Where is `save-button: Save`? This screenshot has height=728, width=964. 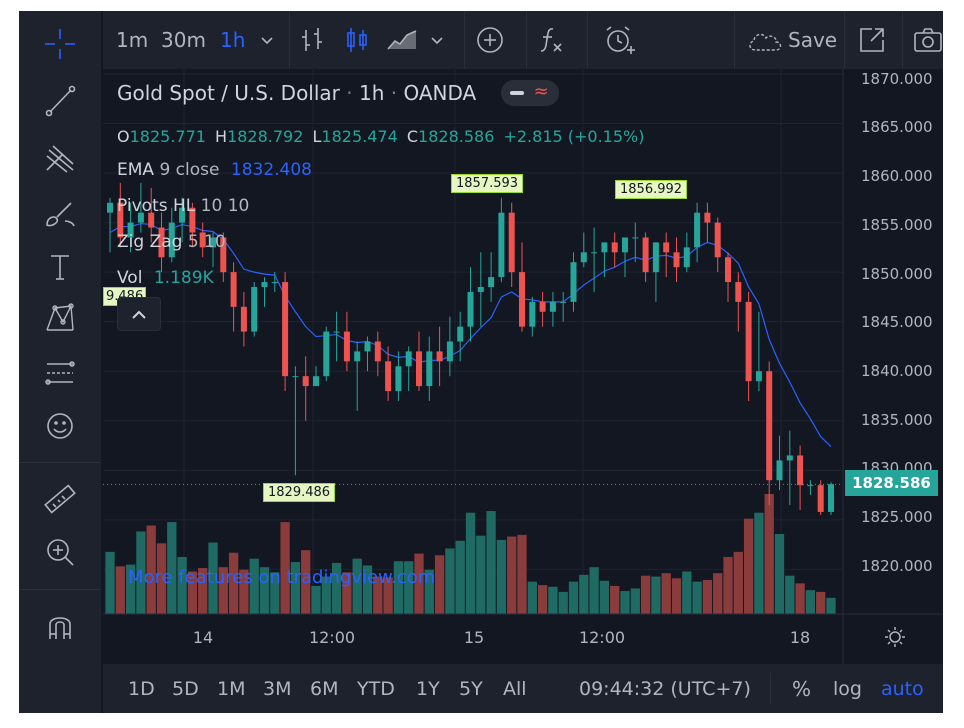 save-button: Save is located at coordinates (791, 40).